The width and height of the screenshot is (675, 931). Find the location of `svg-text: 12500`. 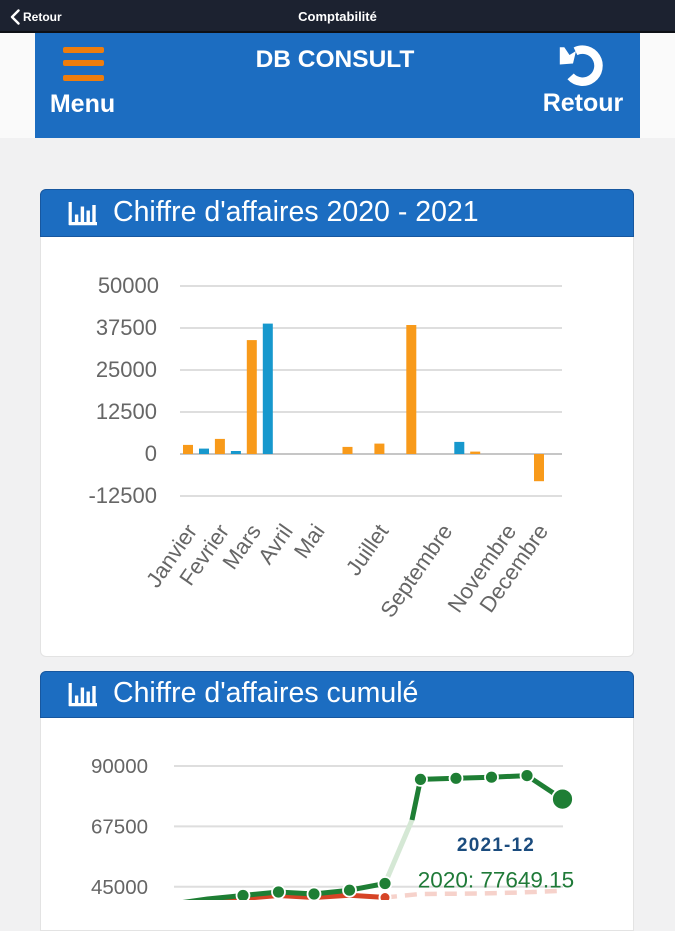

svg-text: 12500 is located at coordinates (126, 411).